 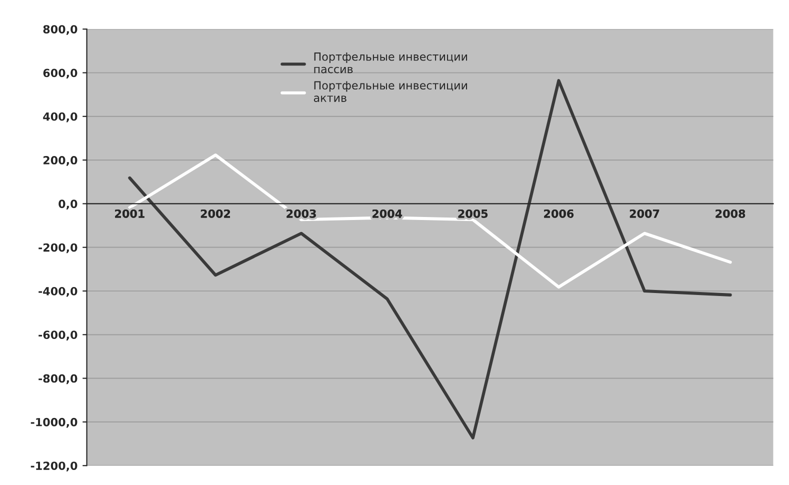 I want to click on y-tick-label: -200,0, so click(x=58, y=248).